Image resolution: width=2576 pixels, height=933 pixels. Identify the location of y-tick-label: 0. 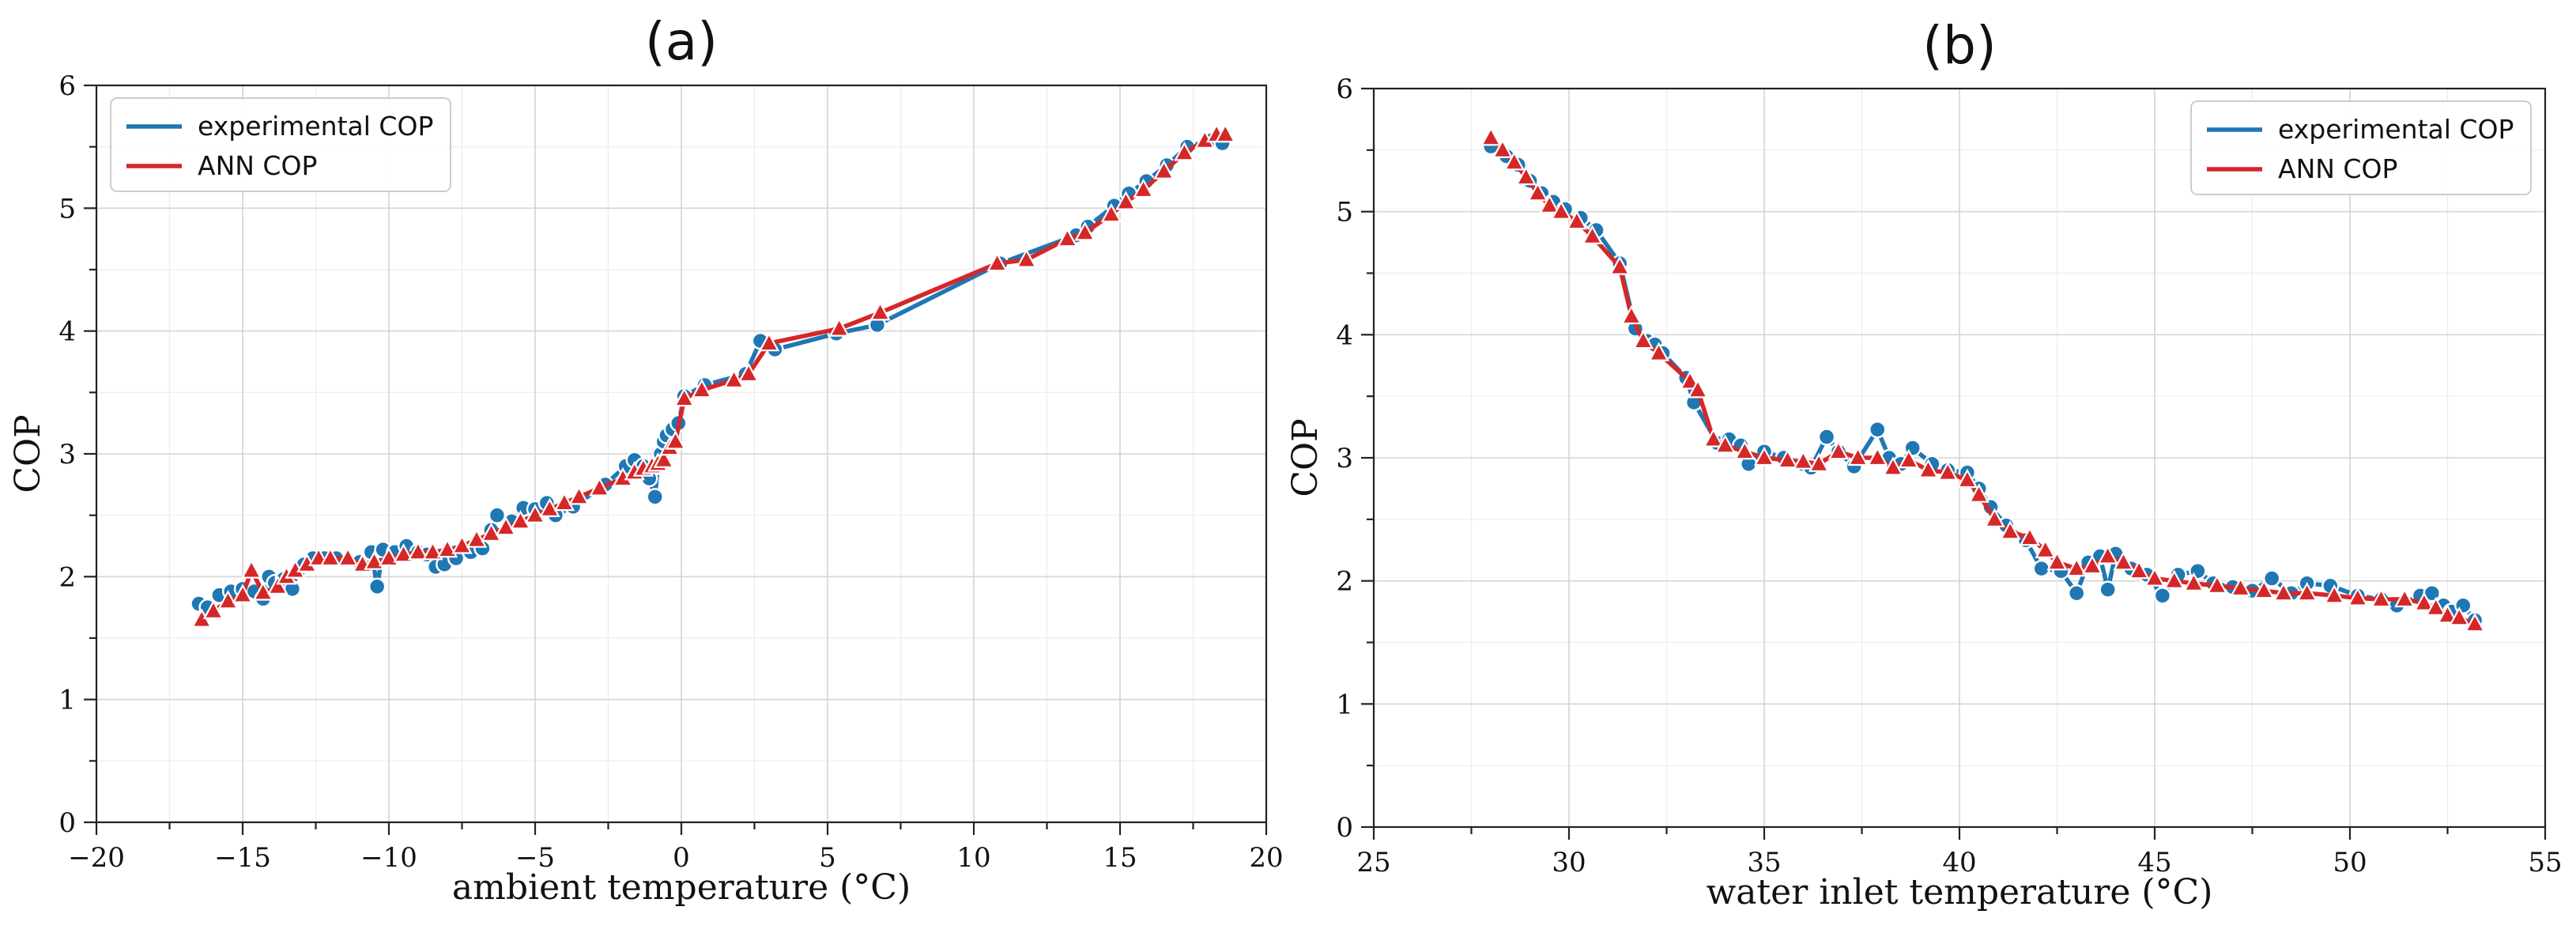
(67, 823).